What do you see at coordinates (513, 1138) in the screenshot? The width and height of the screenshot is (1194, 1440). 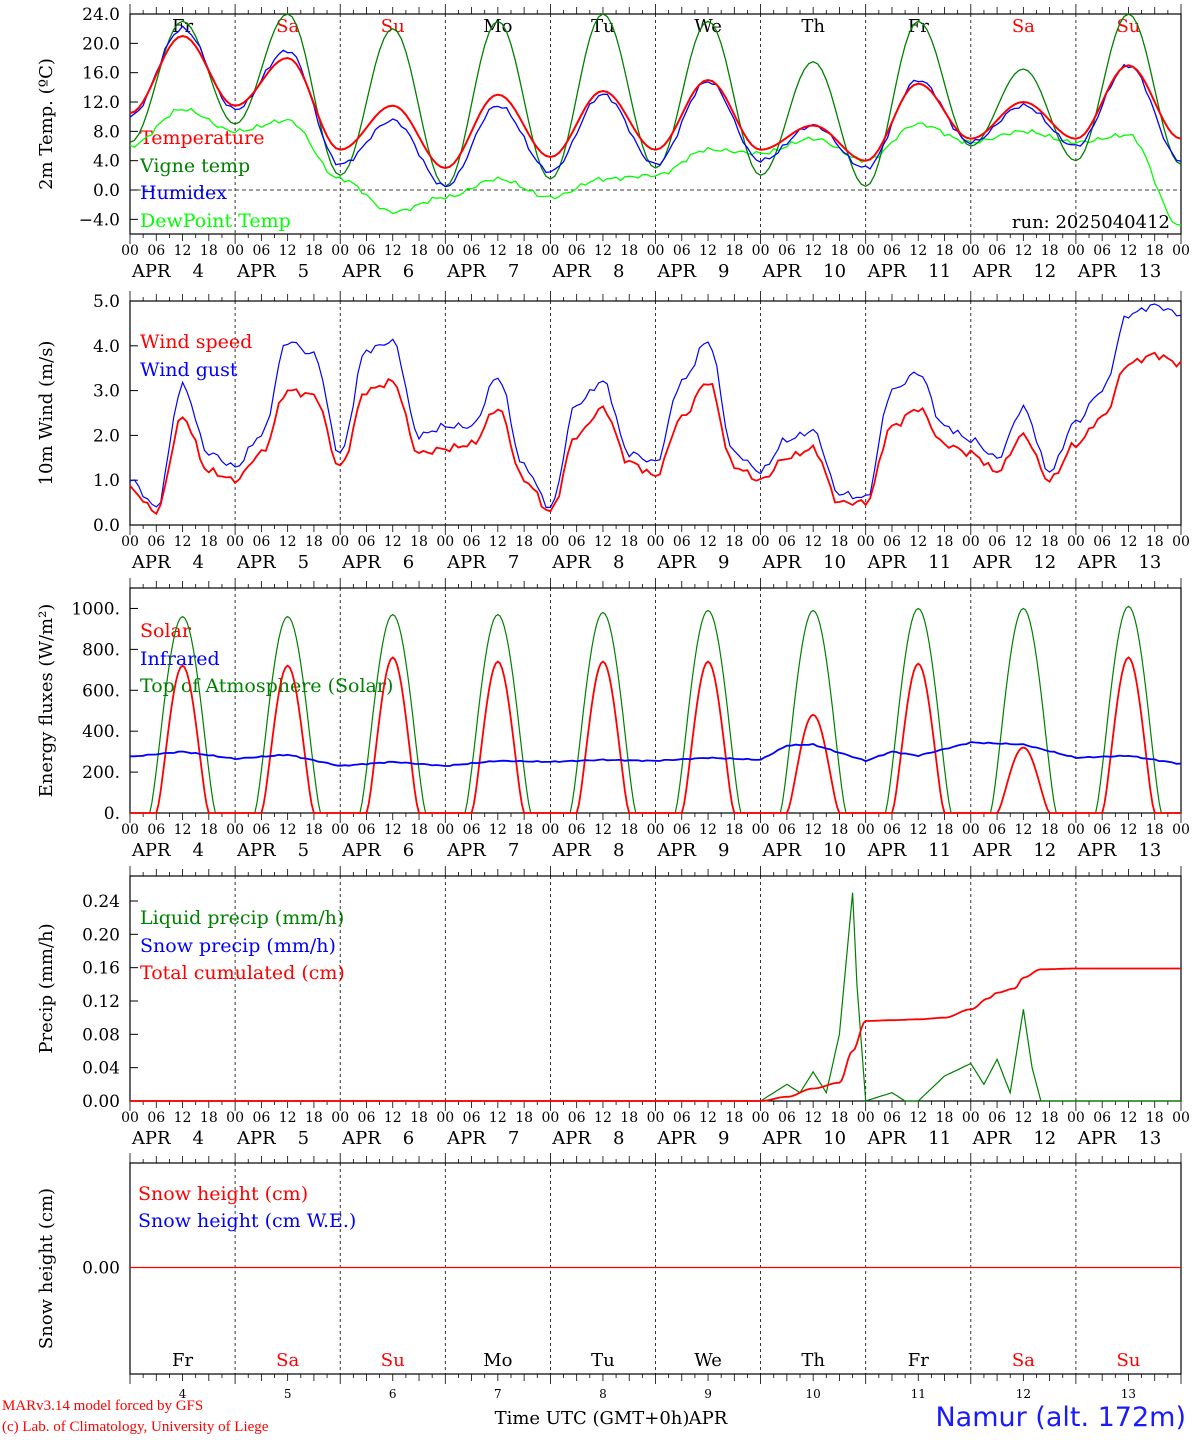 I see `x-date-label: 7` at bounding box center [513, 1138].